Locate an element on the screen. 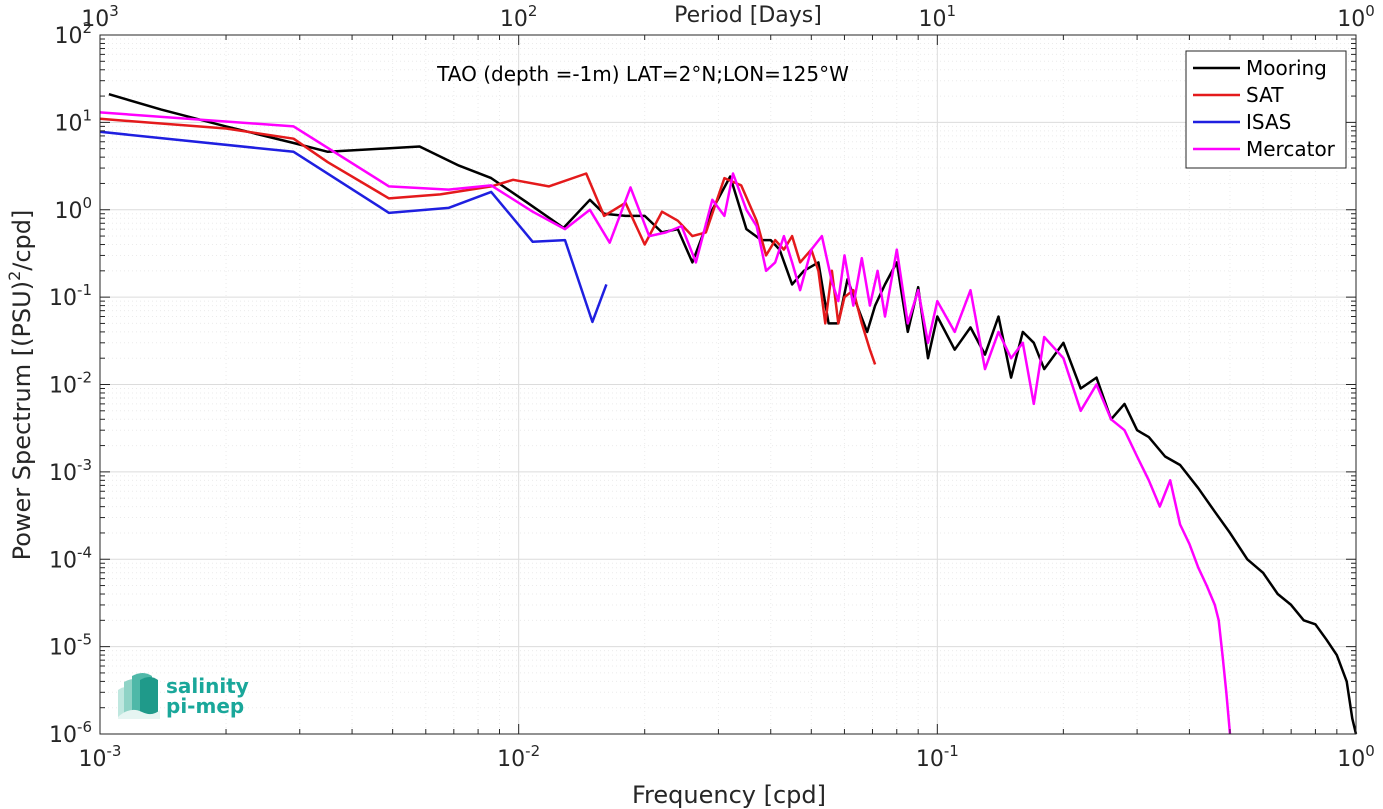 Image resolution: width=1383 pixels, height=809 pixels. y-tick-label-exponent: -4 is located at coordinates (84, 552).